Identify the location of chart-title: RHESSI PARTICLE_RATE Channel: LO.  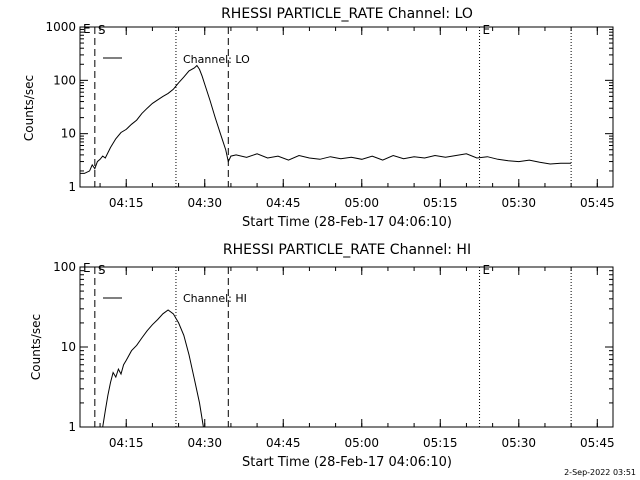
(347, 14).